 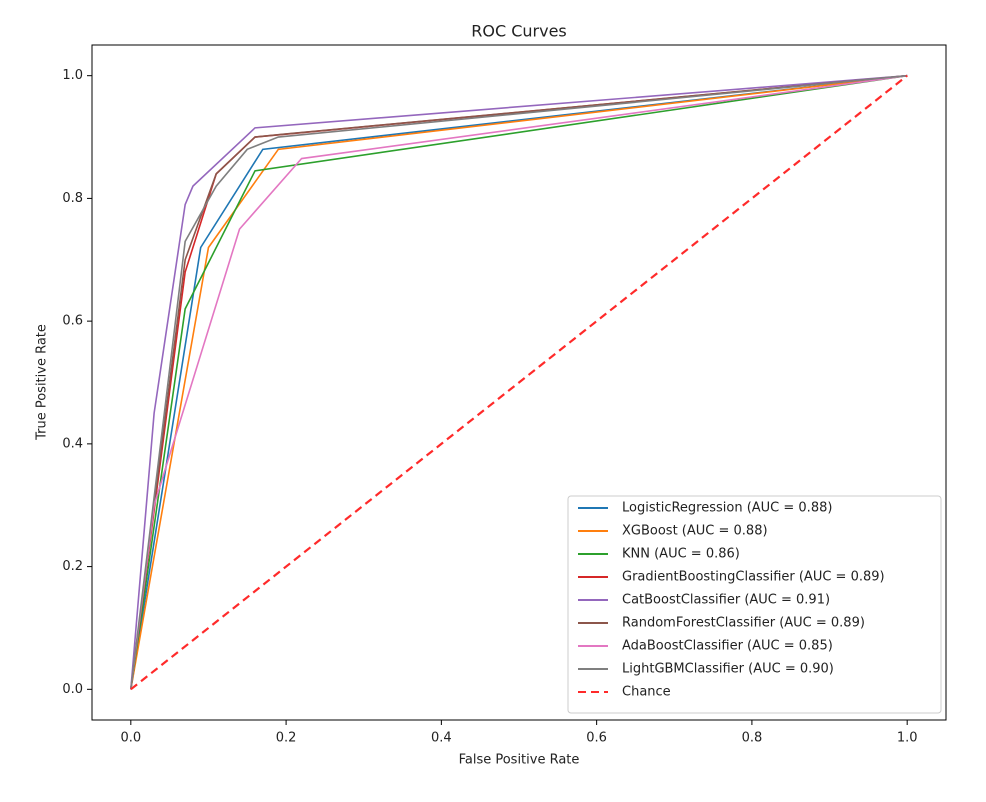 I want to click on x-axis-label: False Positive Rate, so click(x=519, y=760).